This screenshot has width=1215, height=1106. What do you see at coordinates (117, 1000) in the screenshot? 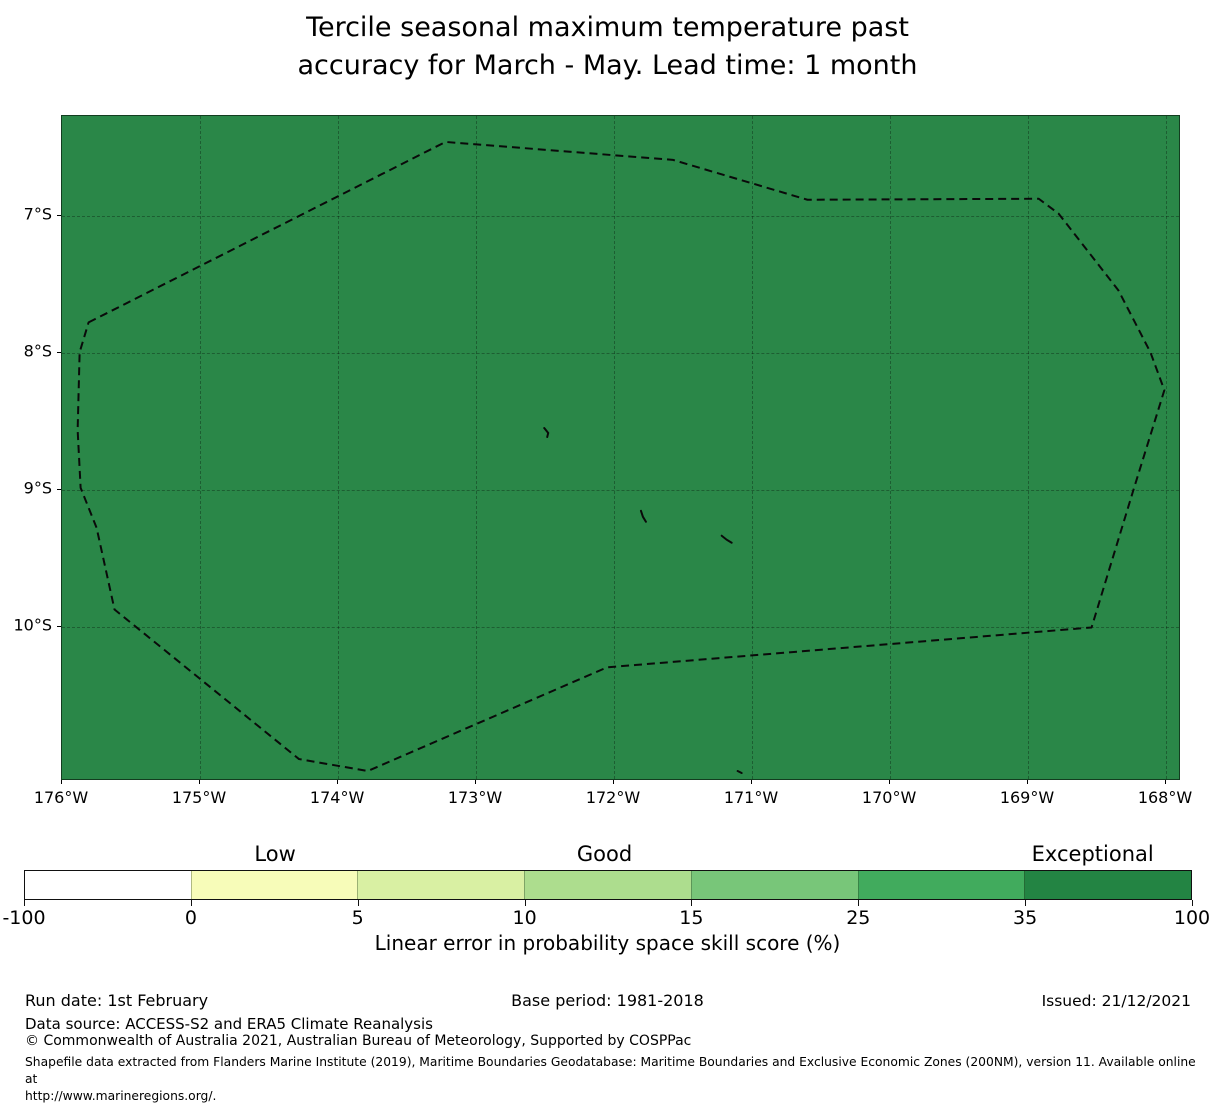
I see `run-date-text: Run date: 1st February` at bounding box center [117, 1000].